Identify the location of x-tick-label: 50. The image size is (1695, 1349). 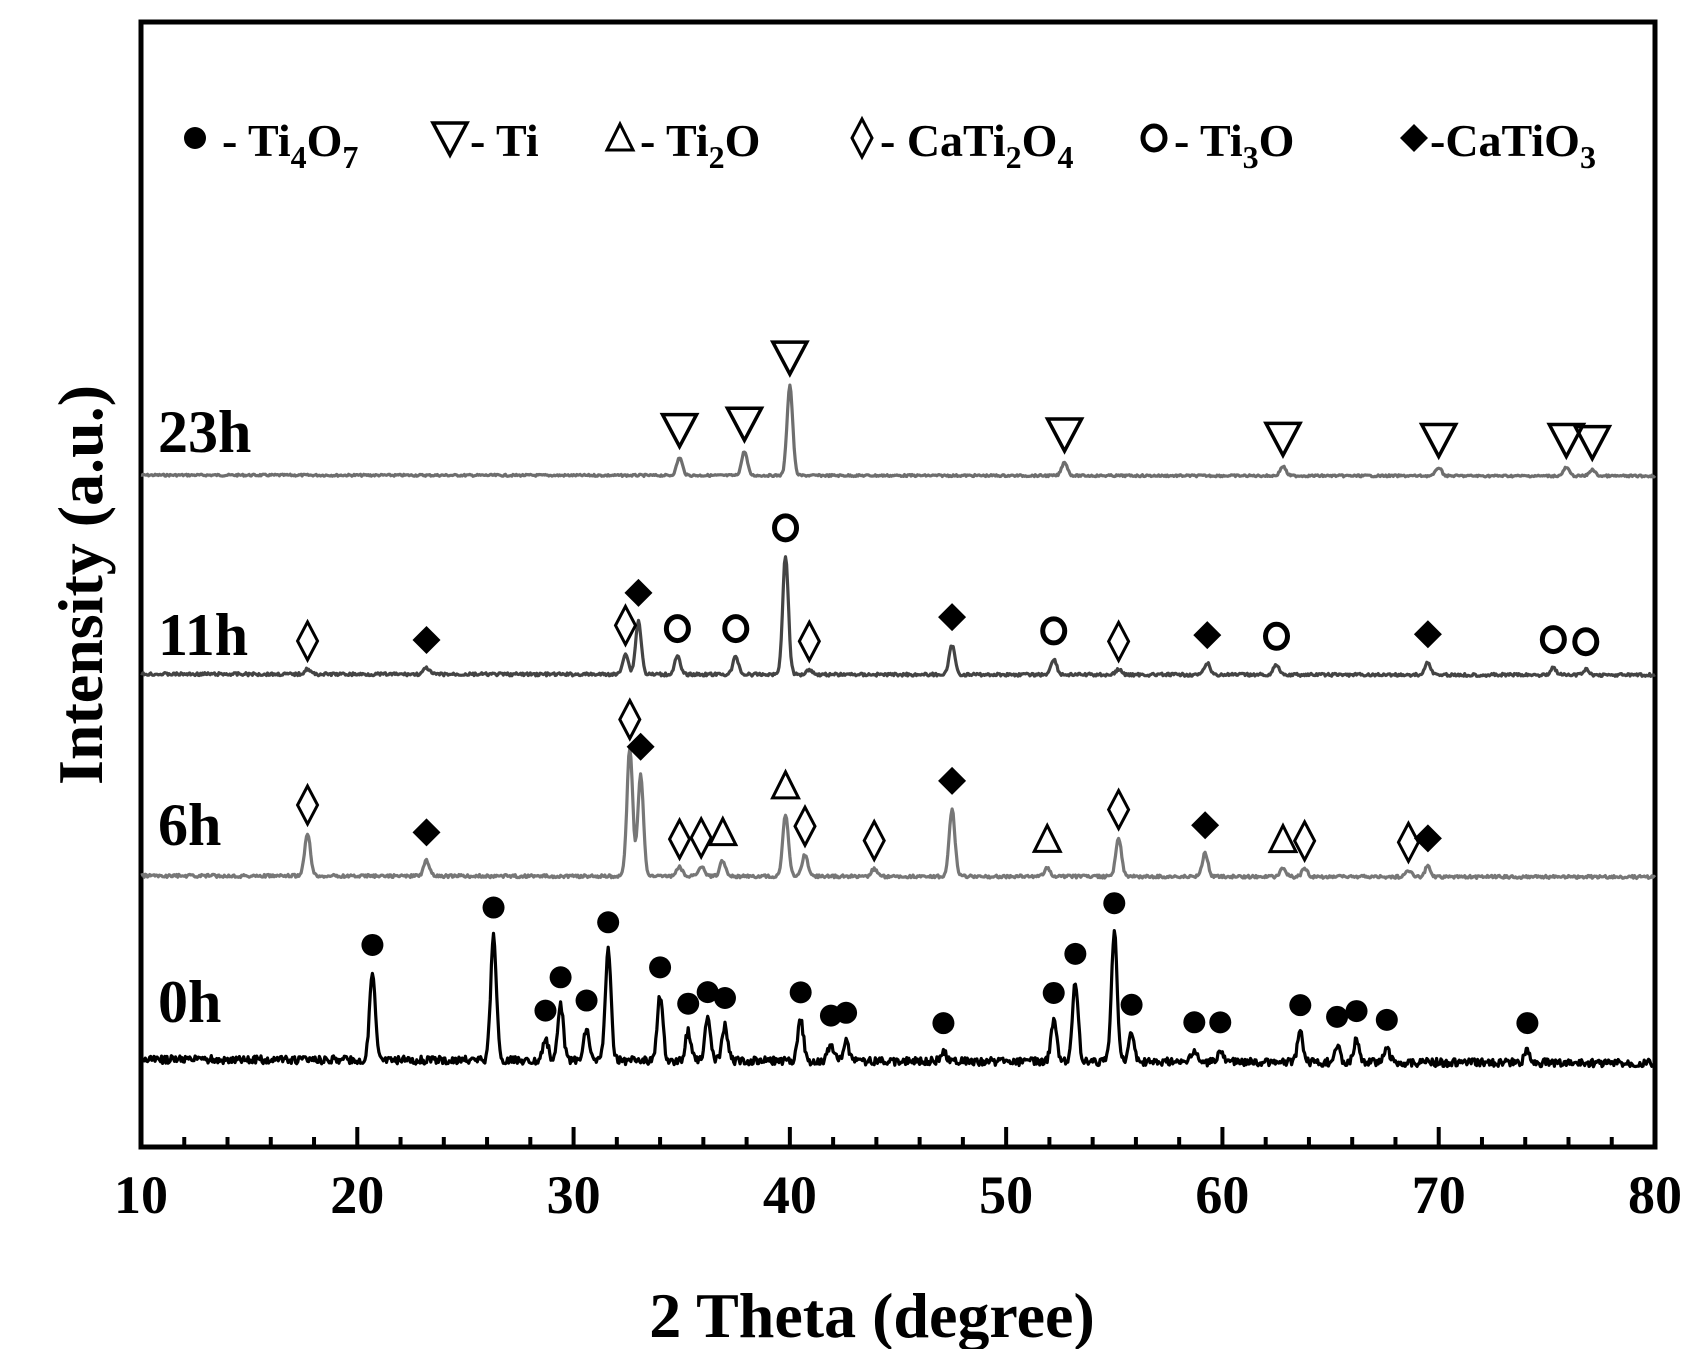
(1006, 1195).